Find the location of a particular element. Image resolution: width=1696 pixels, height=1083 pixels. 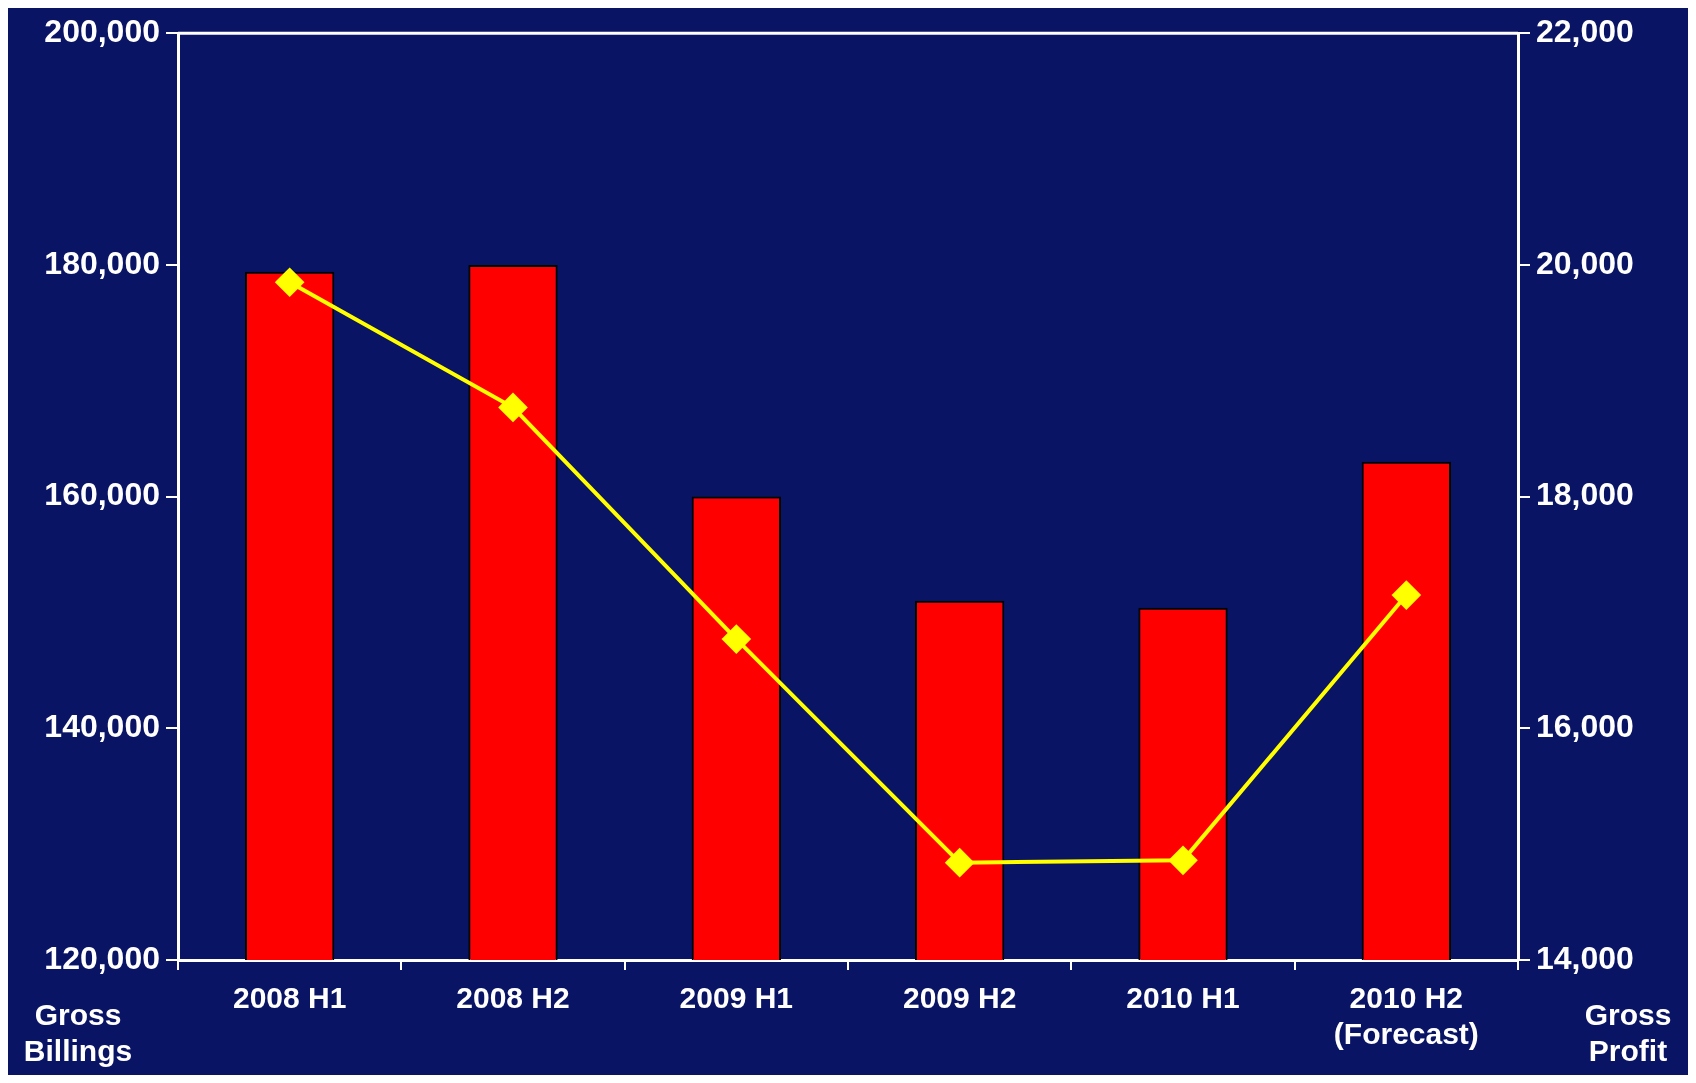

y-tick-label: 120,000 is located at coordinates (102, 957).